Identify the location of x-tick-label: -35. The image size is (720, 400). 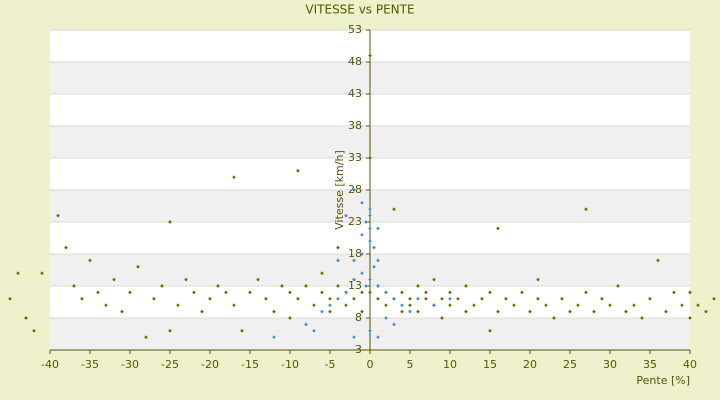
(90, 364).